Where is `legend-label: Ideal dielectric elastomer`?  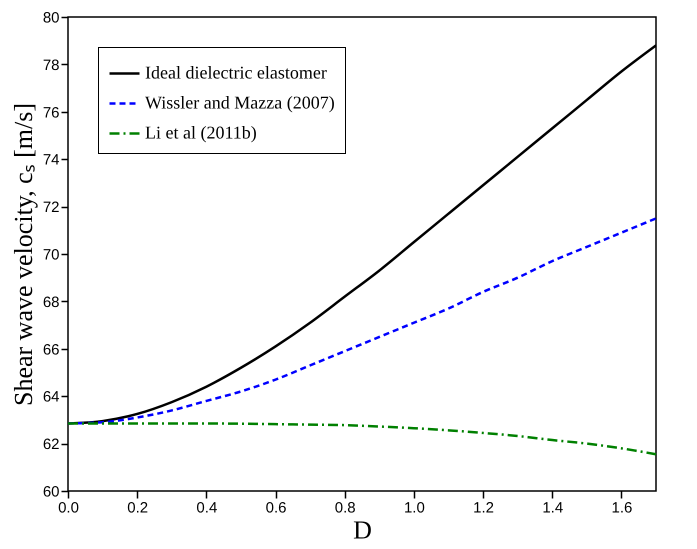
legend-label: Ideal dielectric elastomer is located at coordinates (236, 72).